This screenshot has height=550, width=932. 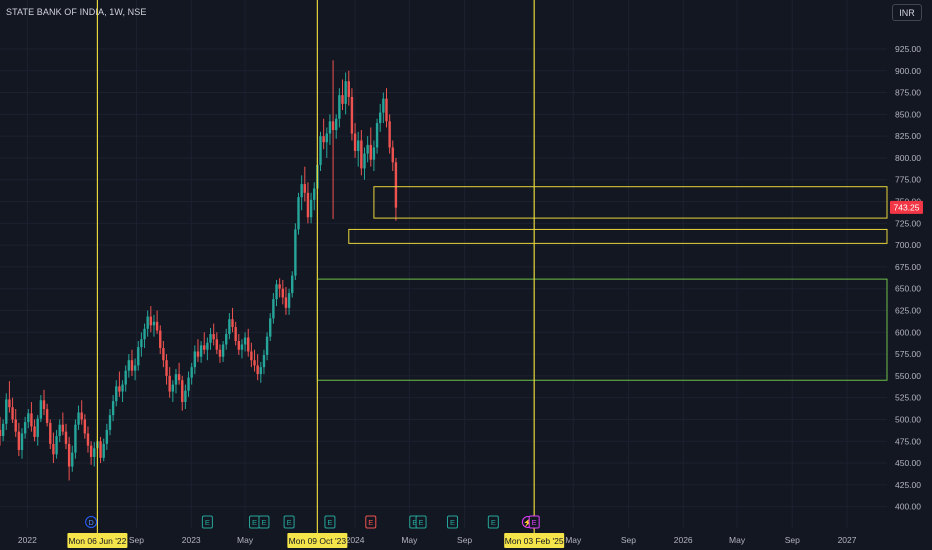 I want to click on price-tick-label: 900.00, so click(x=908, y=71).